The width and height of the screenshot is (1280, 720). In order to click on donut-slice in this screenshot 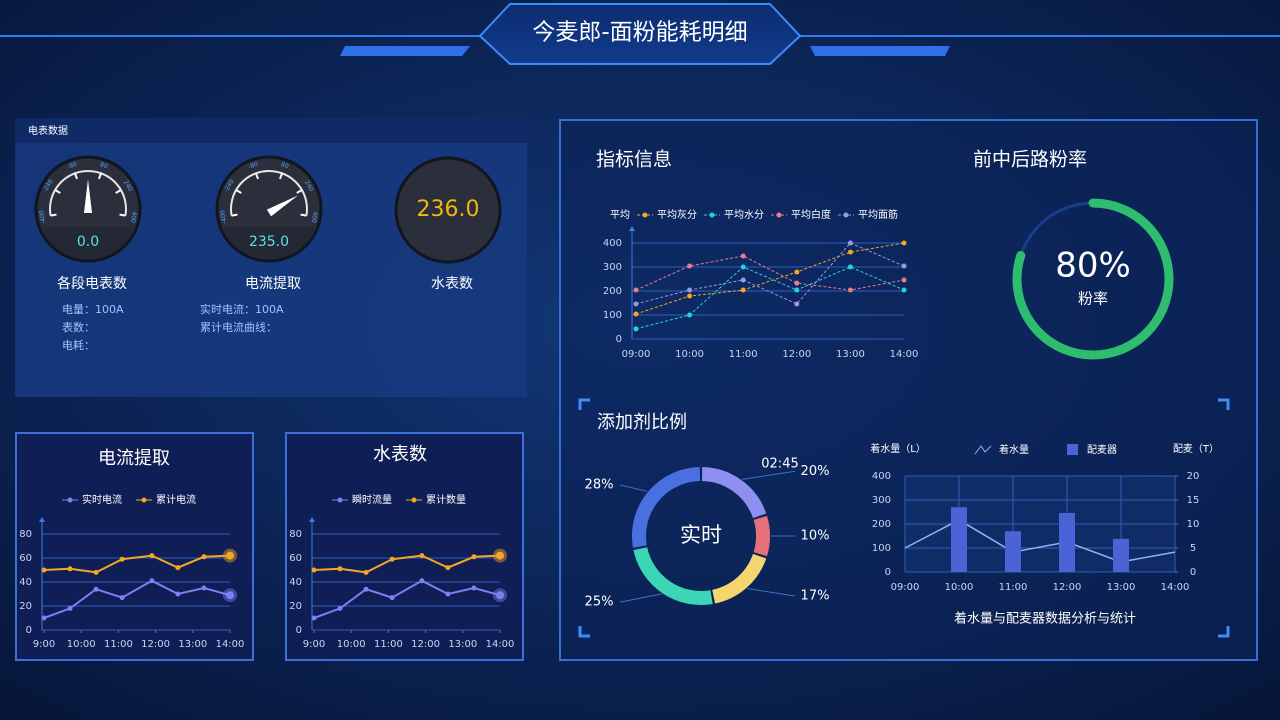, I will do `click(673, 575)`.